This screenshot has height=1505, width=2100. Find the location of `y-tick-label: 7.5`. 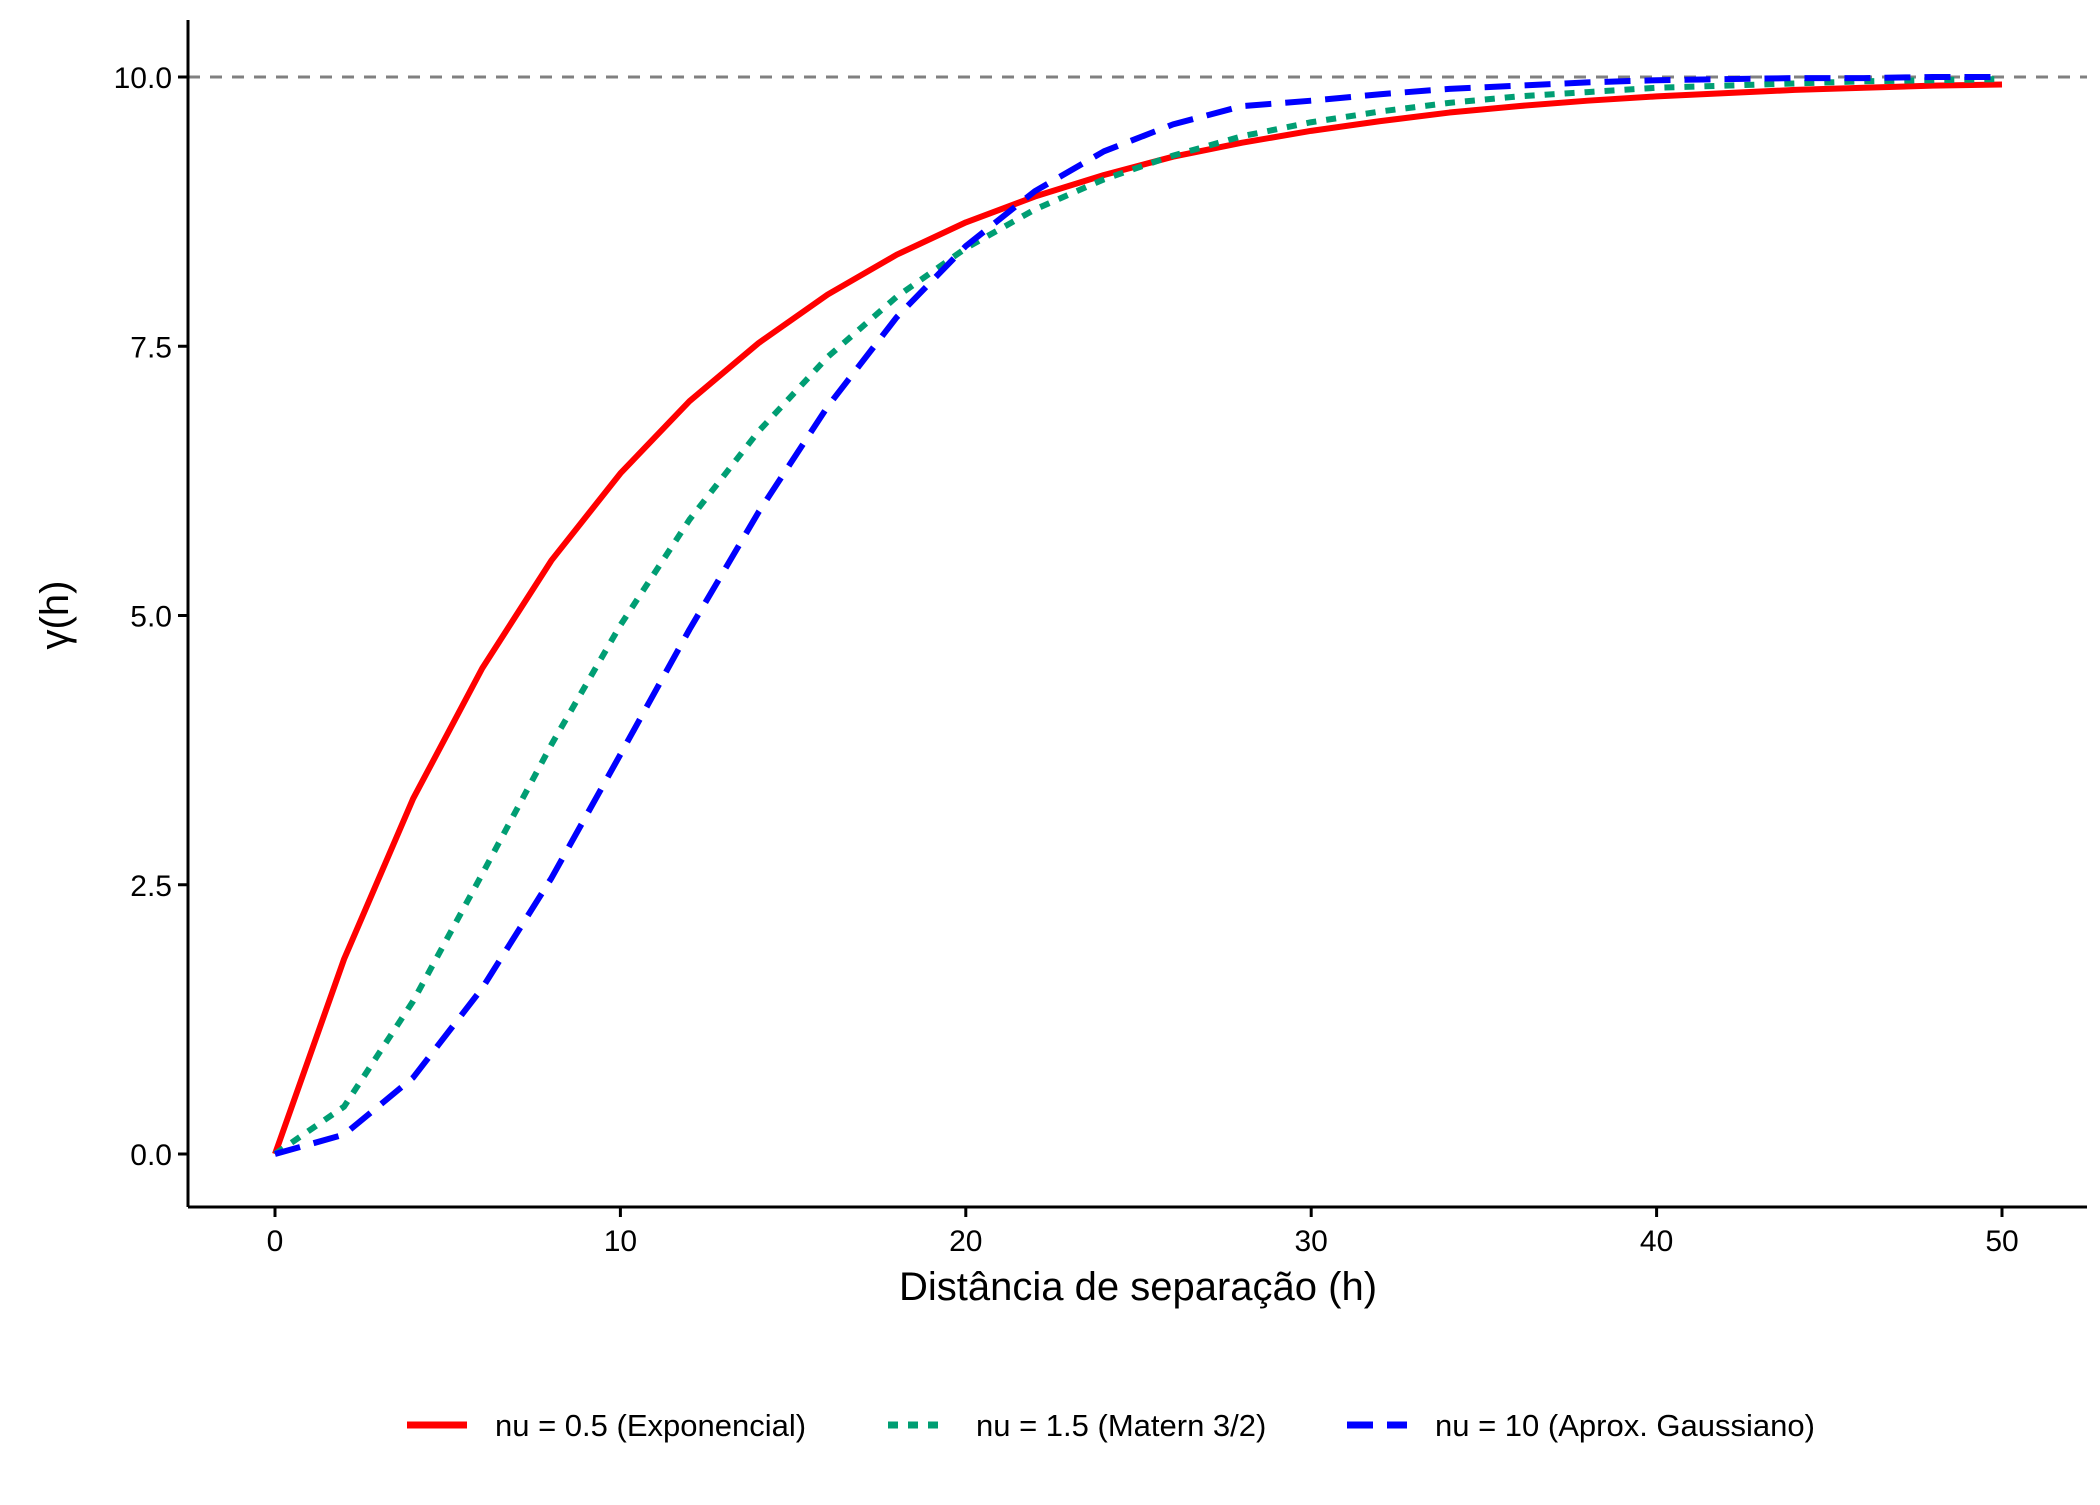

y-tick-label: 7.5 is located at coordinates (151, 347).